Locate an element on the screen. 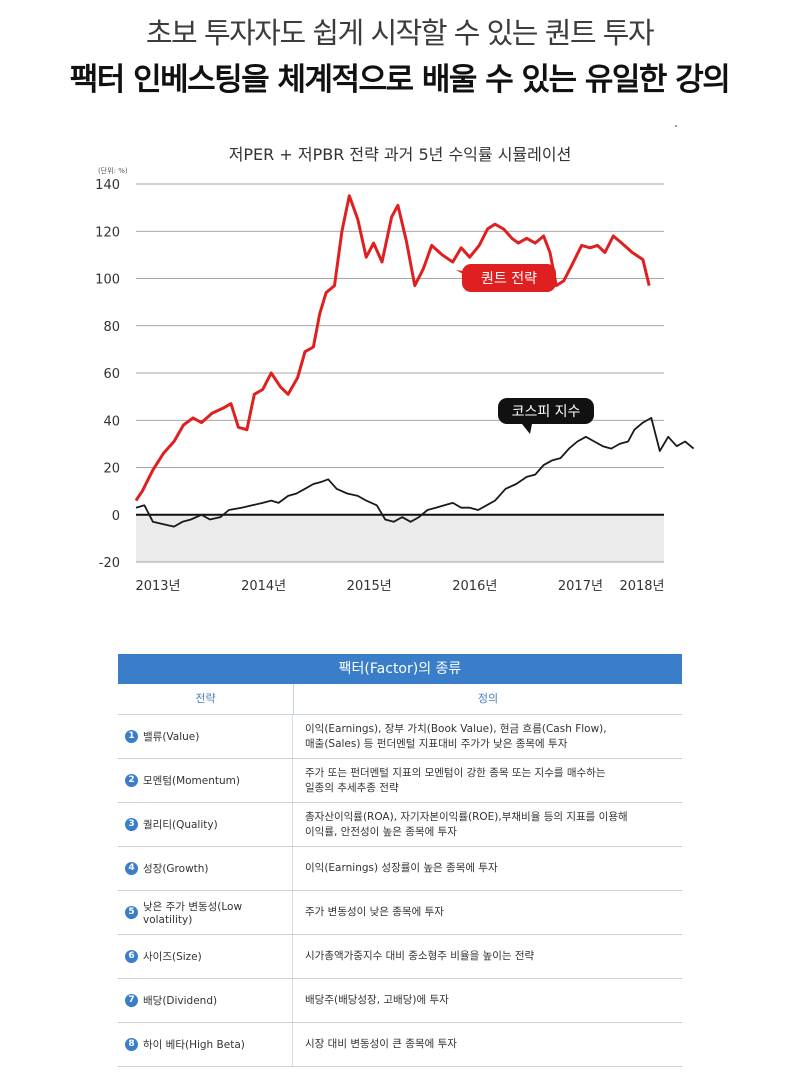 This screenshot has width=799, height=1075. definition-cell: 주가 변동성이 낮은 종목에 투자 is located at coordinates (487, 912).